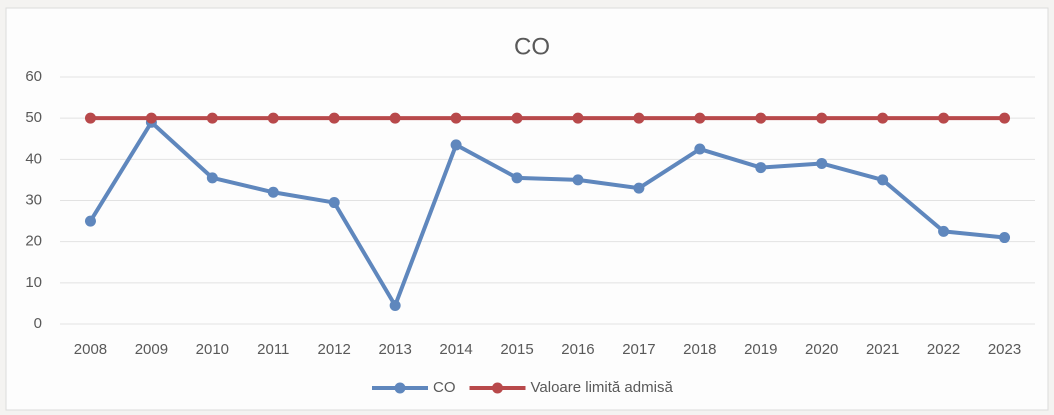  What do you see at coordinates (90, 349) in the screenshot?
I see `x-tick-label: 2008` at bounding box center [90, 349].